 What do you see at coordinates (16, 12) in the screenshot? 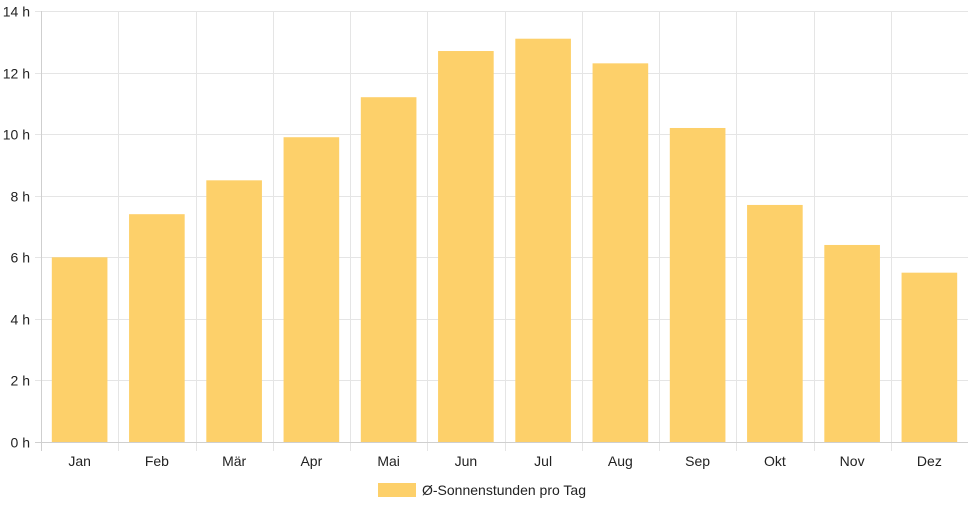
I see `y-tick-label: 14 h` at bounding box center [16, 12].